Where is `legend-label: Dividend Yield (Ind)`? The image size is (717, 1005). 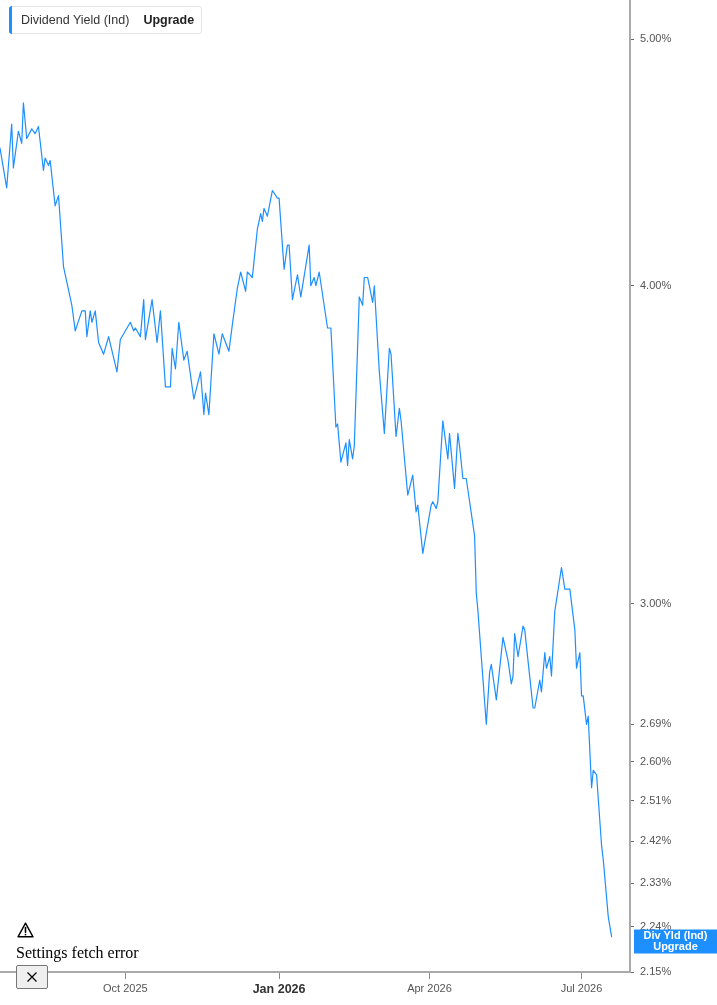
legend-label: Dividend Yield (Ind) is located at coordinates (75, 20).